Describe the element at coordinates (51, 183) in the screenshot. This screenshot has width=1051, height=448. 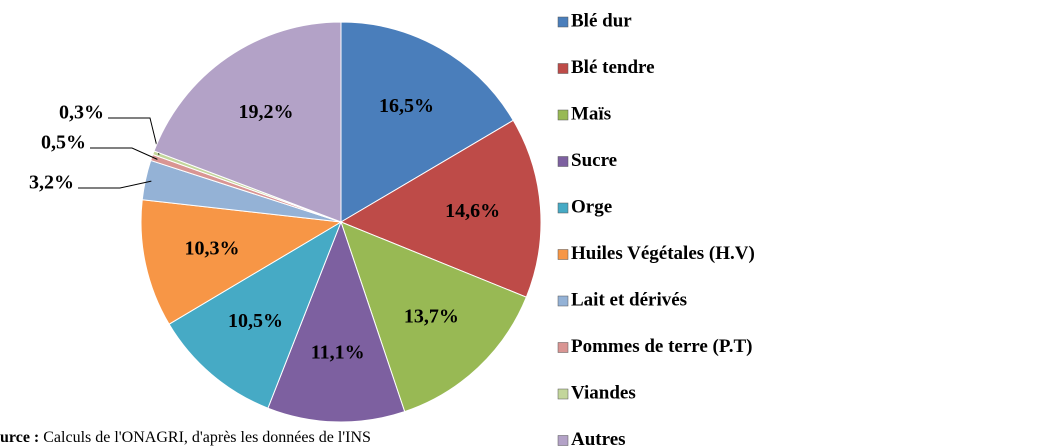
I see `data-label: 3,2%` at that location.